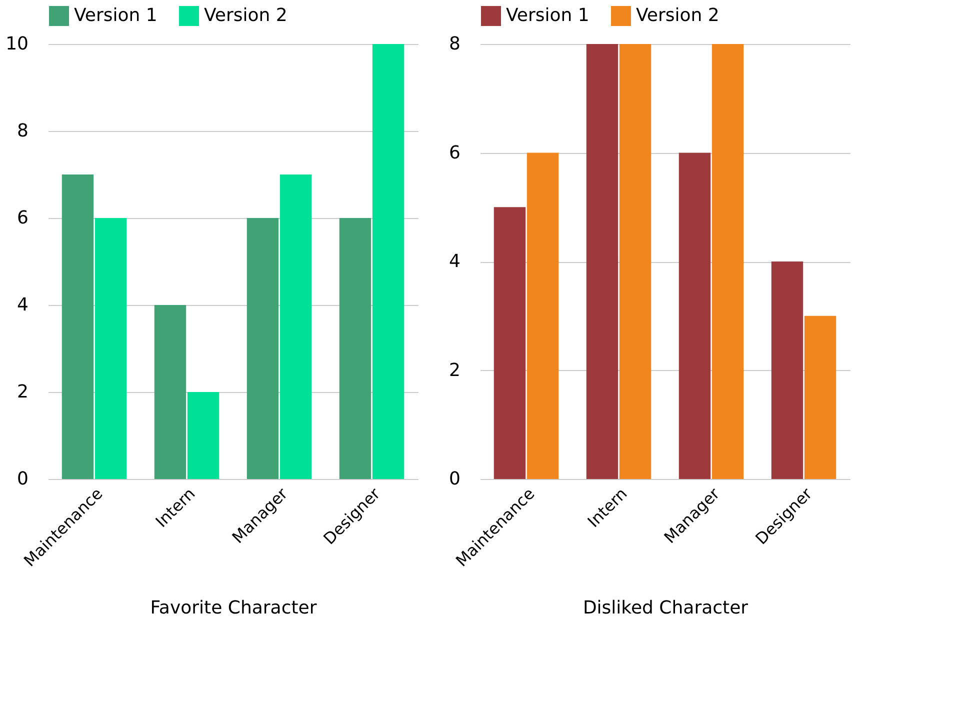 This screenshot has width=967, height=706. I want to click on x-axis-title: Favorite Character, so click(234, 608).